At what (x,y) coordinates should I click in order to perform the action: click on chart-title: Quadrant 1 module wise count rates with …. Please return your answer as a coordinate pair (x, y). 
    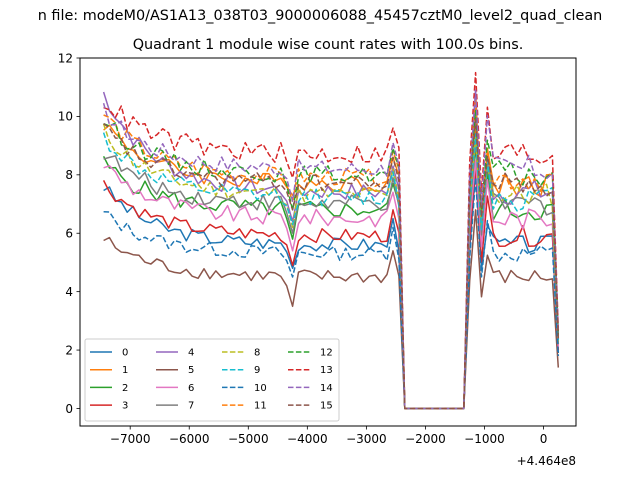
    Looking at the image, I should click on (328, 45).